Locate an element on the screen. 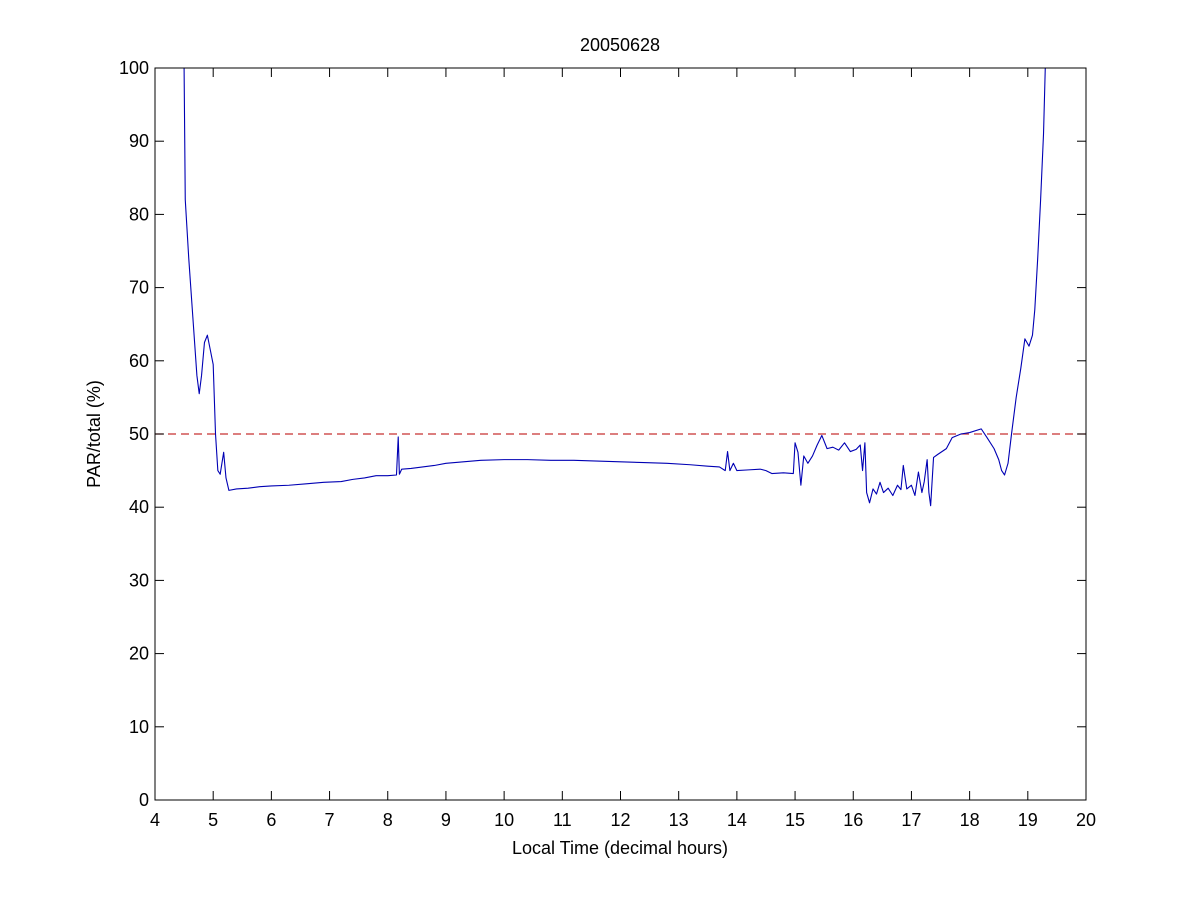 The image size is (1200, 900). x-tick-label: 15 is located at coordinates (795, 820).